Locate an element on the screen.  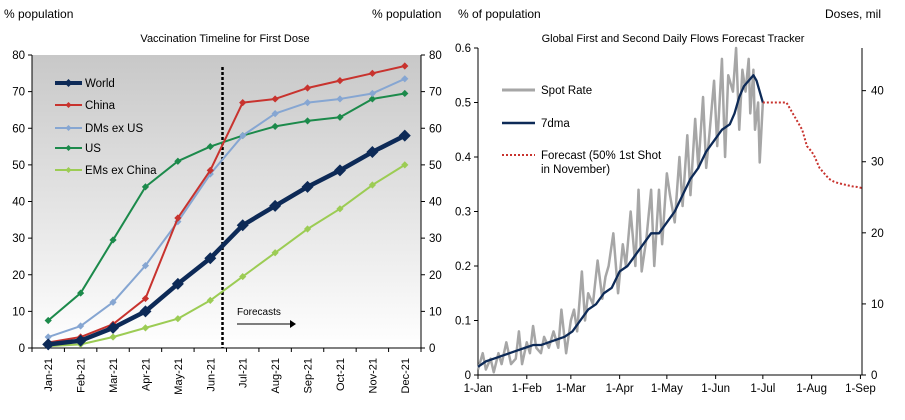
left-ytick-label-right: 0 is located at coordinates (432, 349).